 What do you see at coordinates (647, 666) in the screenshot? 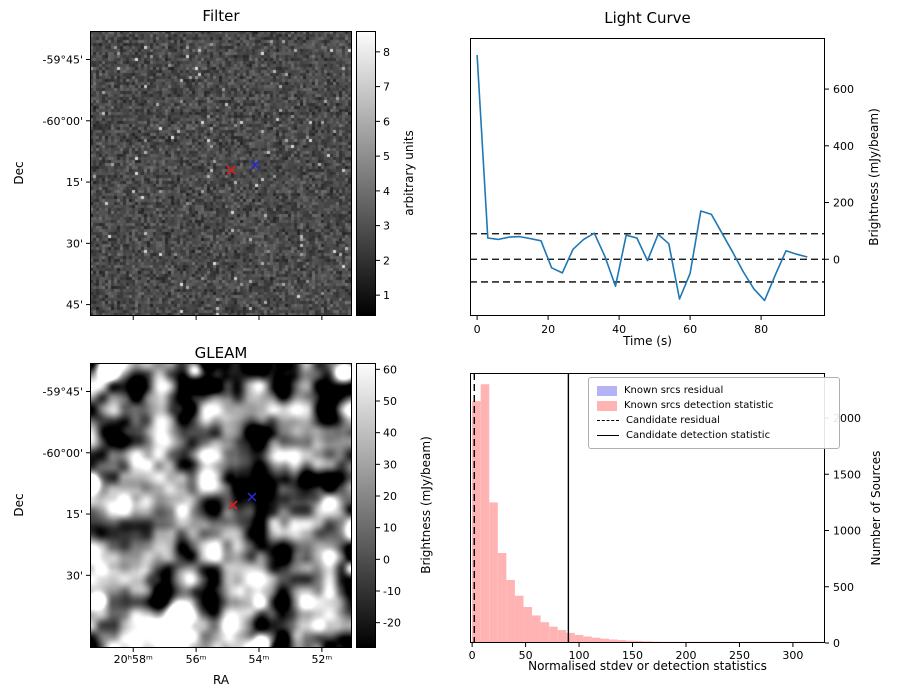
I see `histogram-xaxis-label: Normalised stdev or detection statistics` at bounding box center [647, 666].